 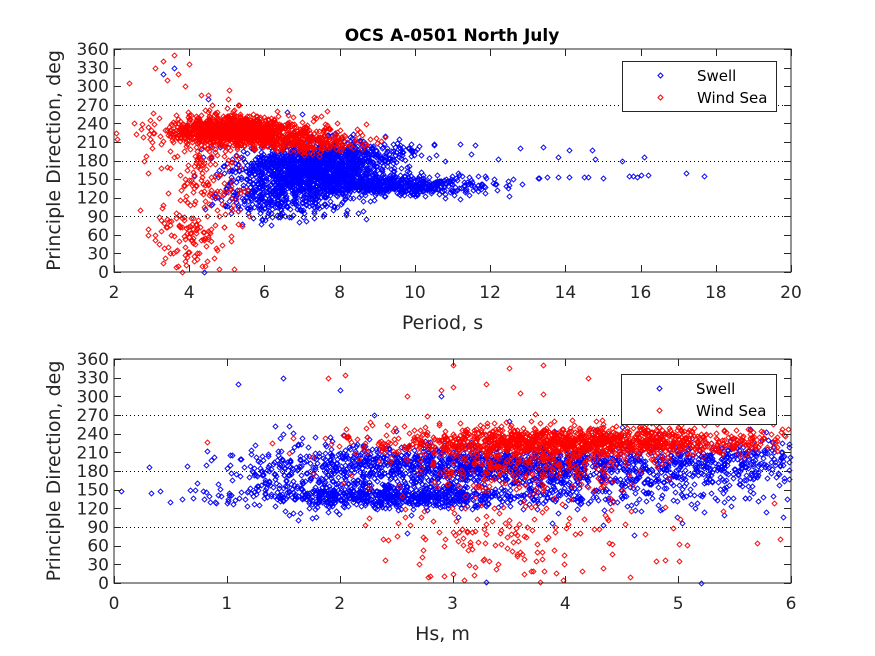 What do you see at coordinates (93, 143) in the screenshot?
I see `y-tick-label: 210` at bounding box center [93, 143].